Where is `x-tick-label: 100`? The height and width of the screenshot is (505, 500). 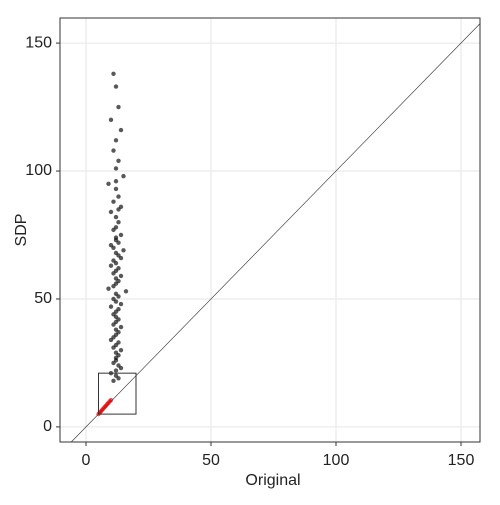
x-tick-label: 100 is located at coordinates (336, 460).